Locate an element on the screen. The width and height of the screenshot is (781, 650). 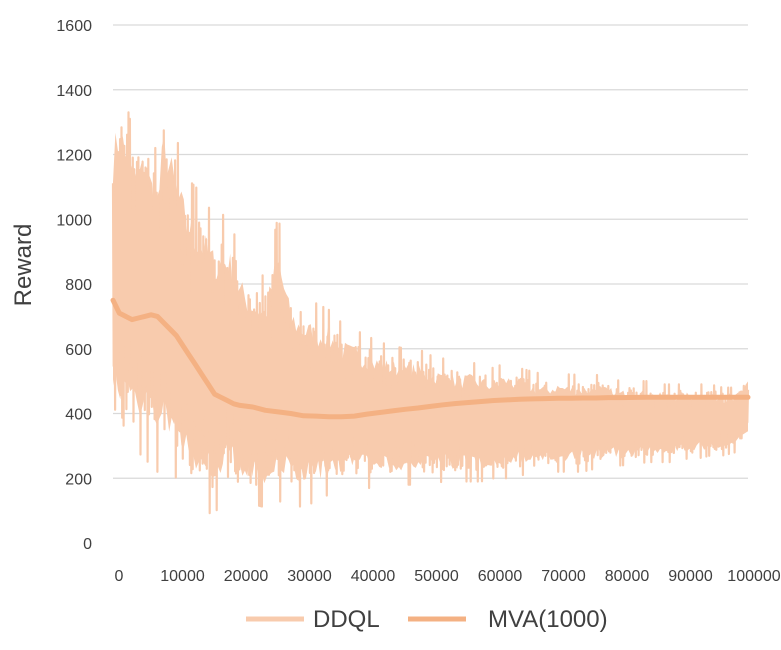
y-tick-label: 1400 is located at coordinates (74, 91).